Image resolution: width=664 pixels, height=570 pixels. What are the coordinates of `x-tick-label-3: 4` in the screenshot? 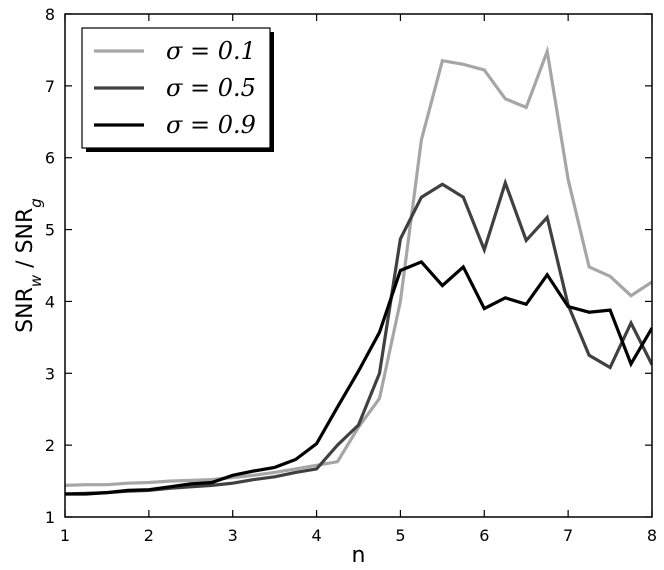 It's located at (316, 535).